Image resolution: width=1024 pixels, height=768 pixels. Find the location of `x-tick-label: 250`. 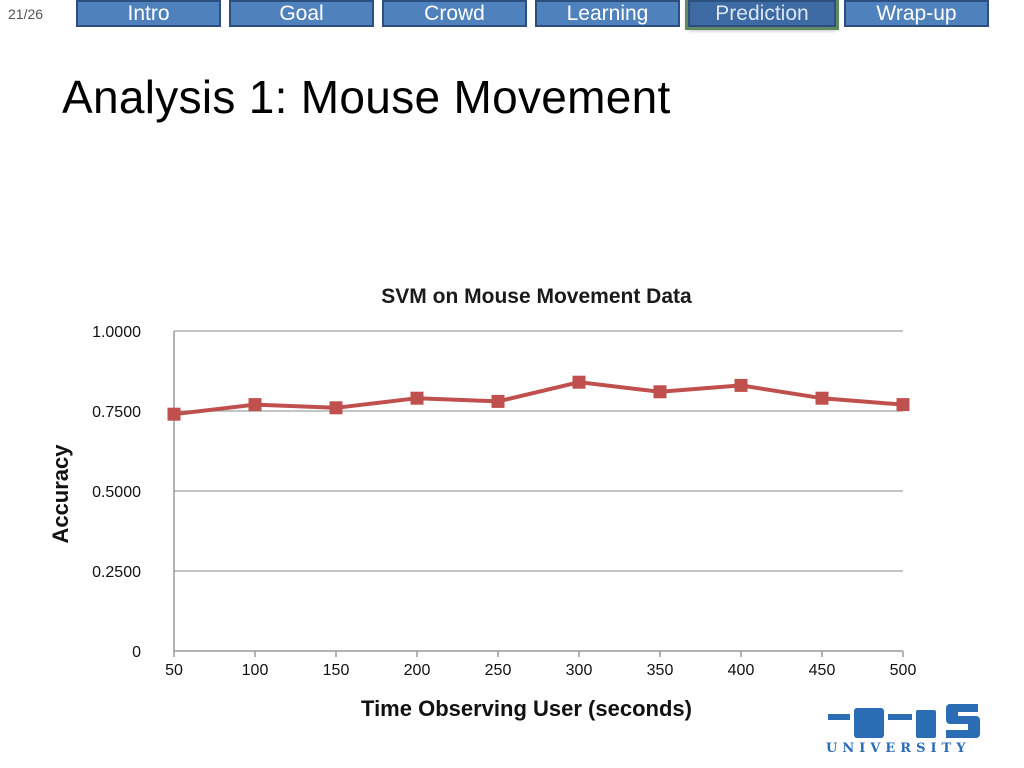

x-tick-label: 250 is located at coordinates (498, 670).